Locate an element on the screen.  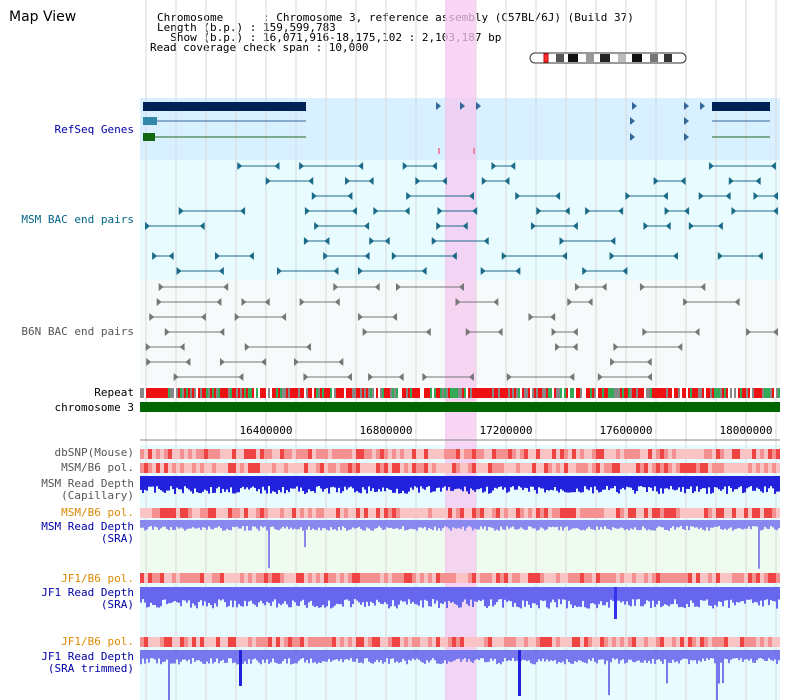
refseq-features is located at coordinates (456, 128).